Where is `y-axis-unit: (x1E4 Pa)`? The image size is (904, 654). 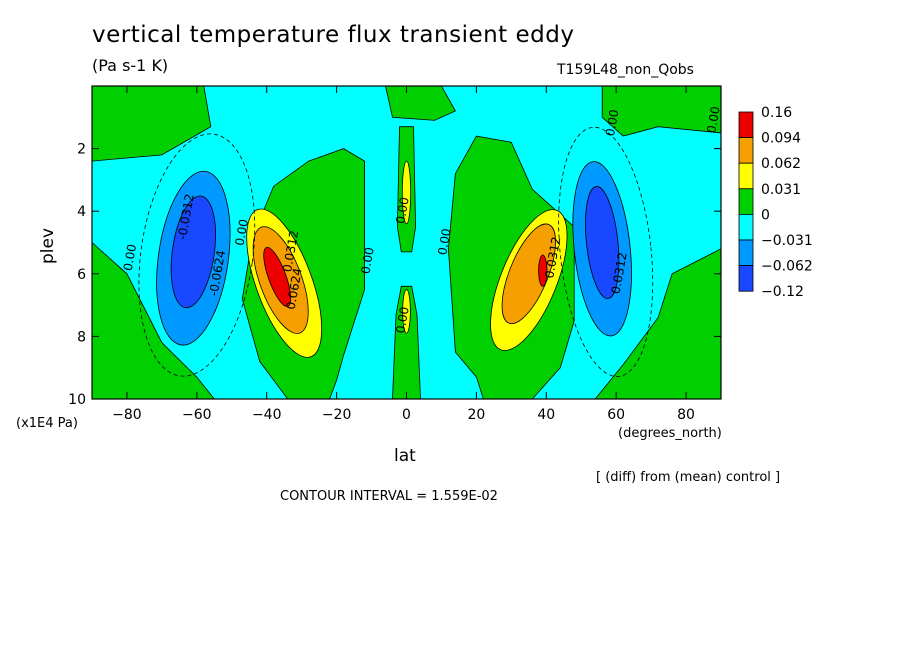
y-axis-unit: (x1E4 Pa) is located at coordinates (47, 423).